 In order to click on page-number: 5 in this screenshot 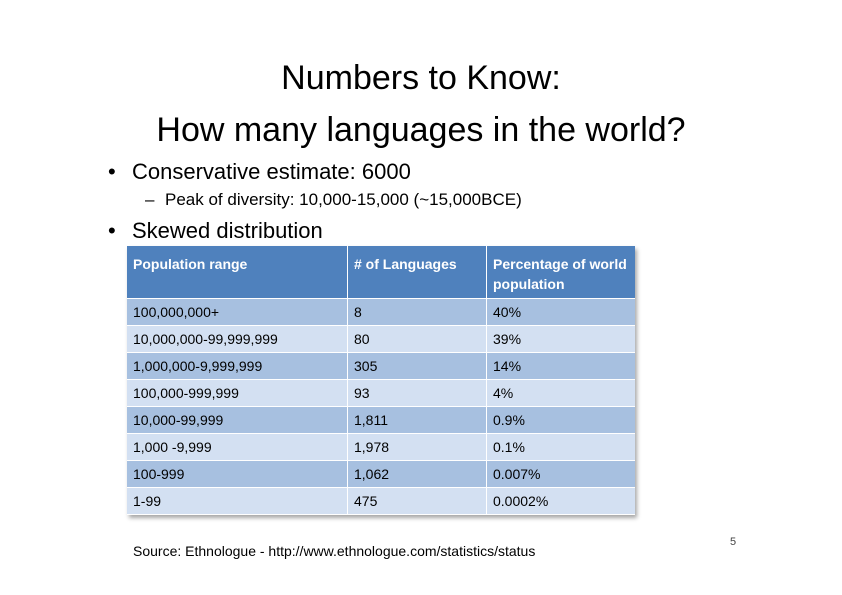, I will do `click(733, 542)`.